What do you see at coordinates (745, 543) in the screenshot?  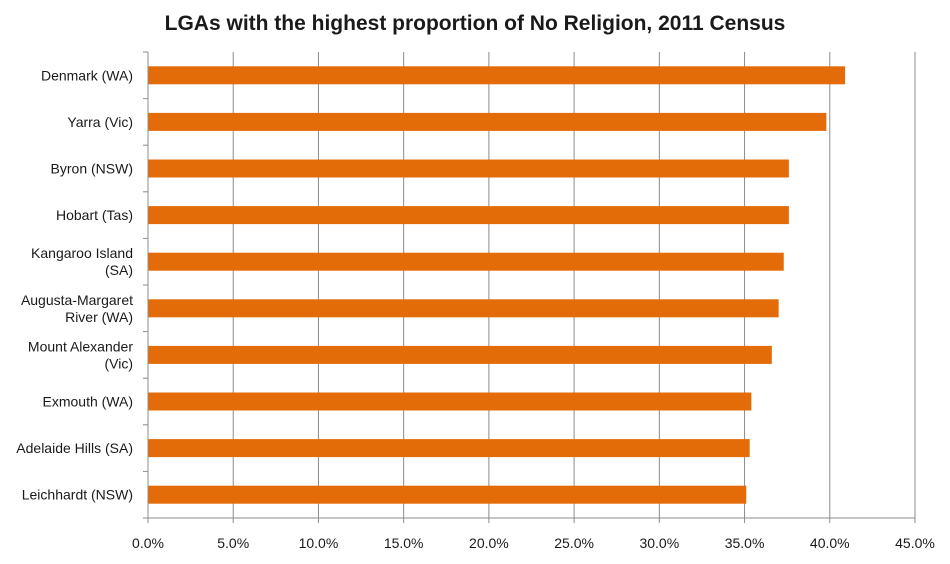 I see `x-tick-label: 35.0%` at bounding box center [745, 543].